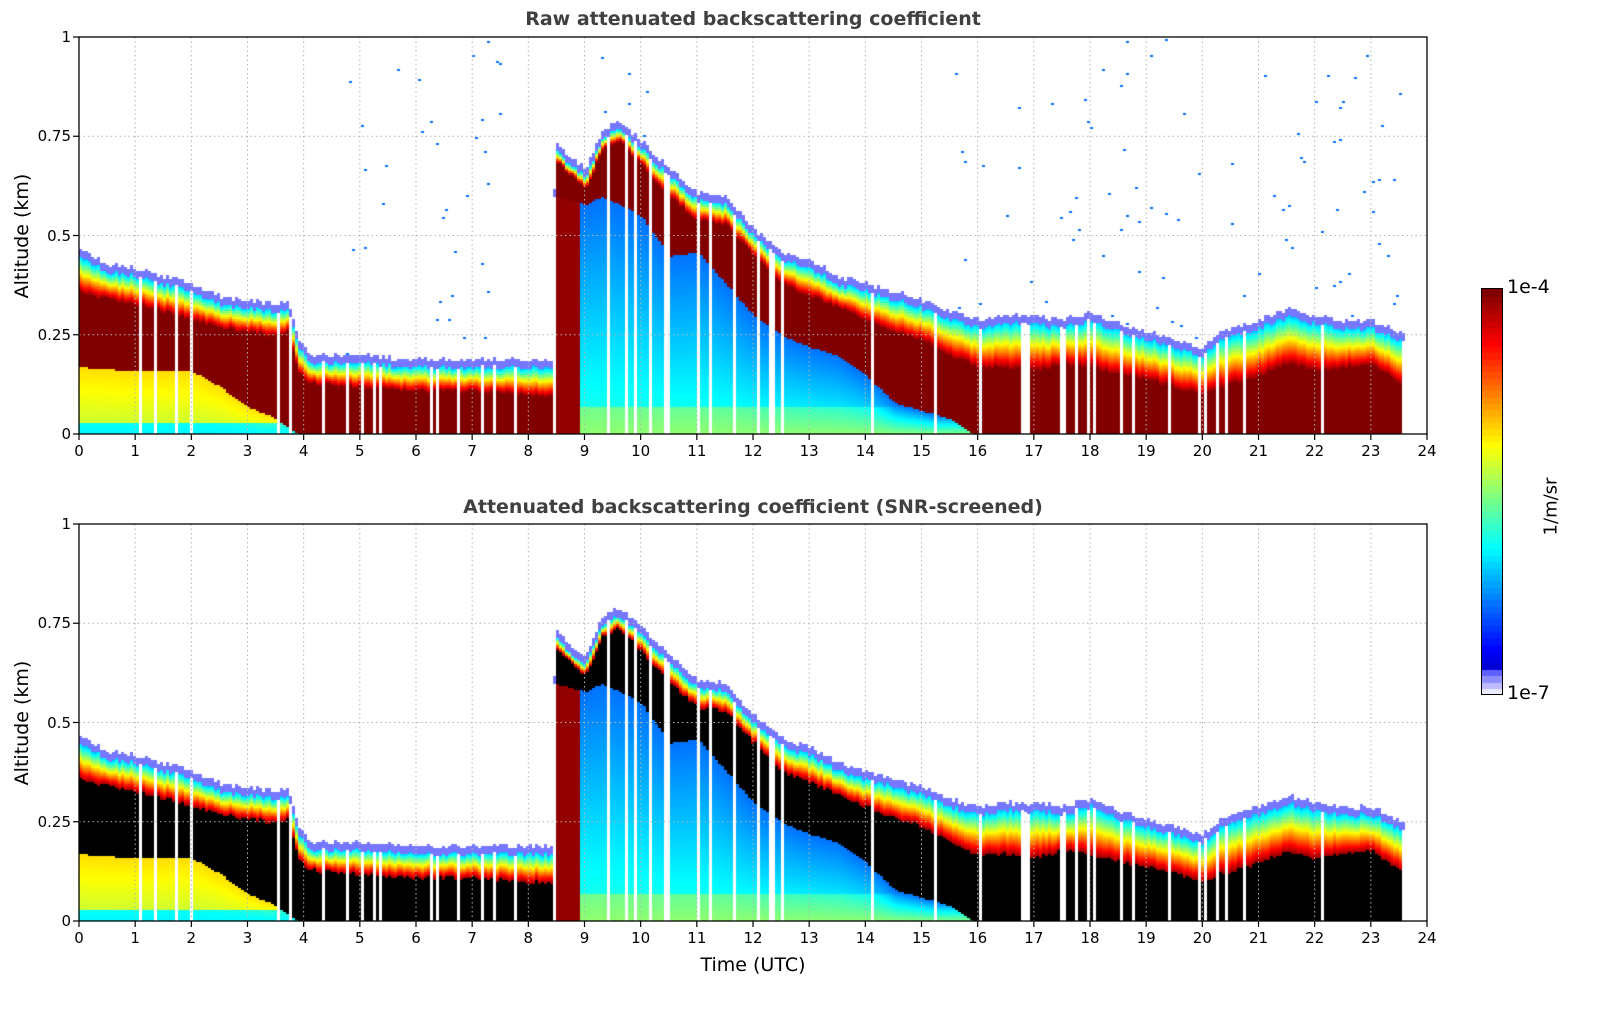 This screenshot has height=1020, width=1621. What do you see at coordinates (1492, 491) in the screenshot?
I see `colorbar` at bounding box center [1492, 491].